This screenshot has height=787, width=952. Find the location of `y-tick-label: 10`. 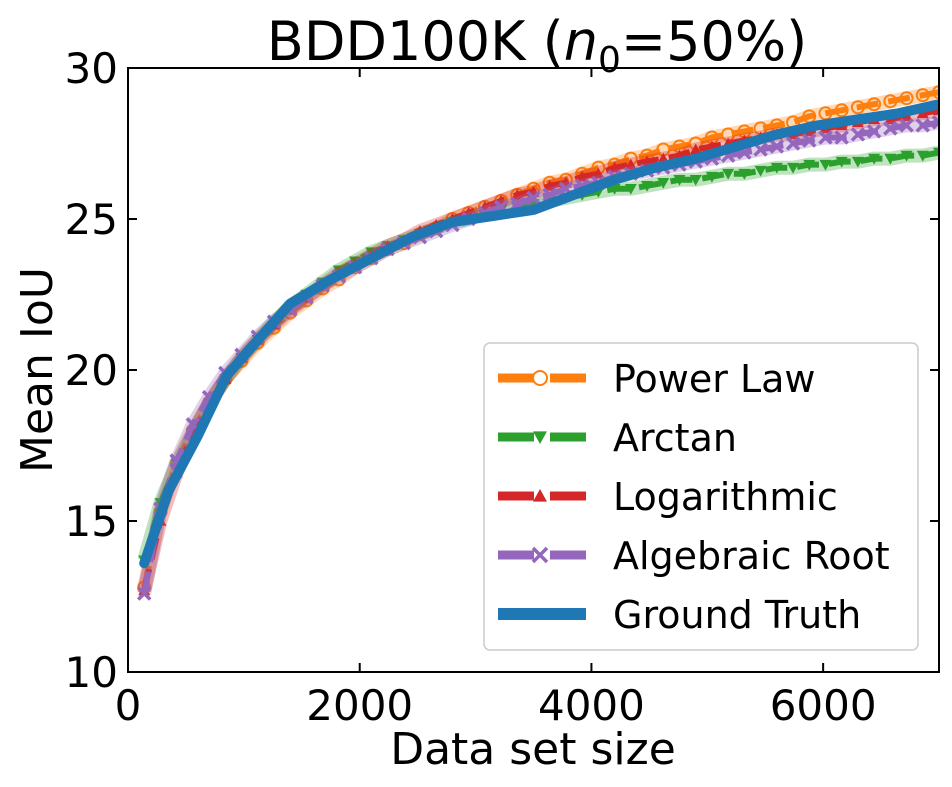

y-tick-label: 10 is located at coordinates (91, 672).